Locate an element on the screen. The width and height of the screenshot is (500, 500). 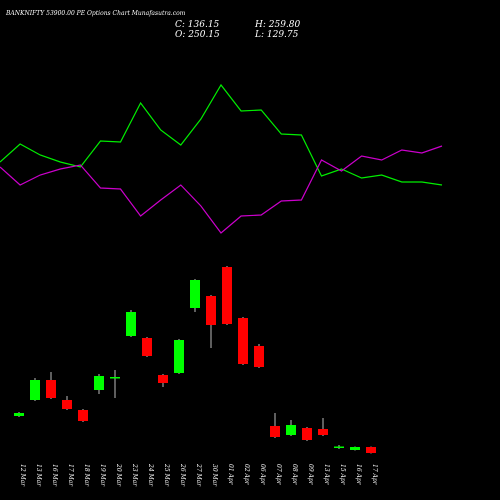
x-tick-label: 23 Mar is located at coordinates (134, 475).